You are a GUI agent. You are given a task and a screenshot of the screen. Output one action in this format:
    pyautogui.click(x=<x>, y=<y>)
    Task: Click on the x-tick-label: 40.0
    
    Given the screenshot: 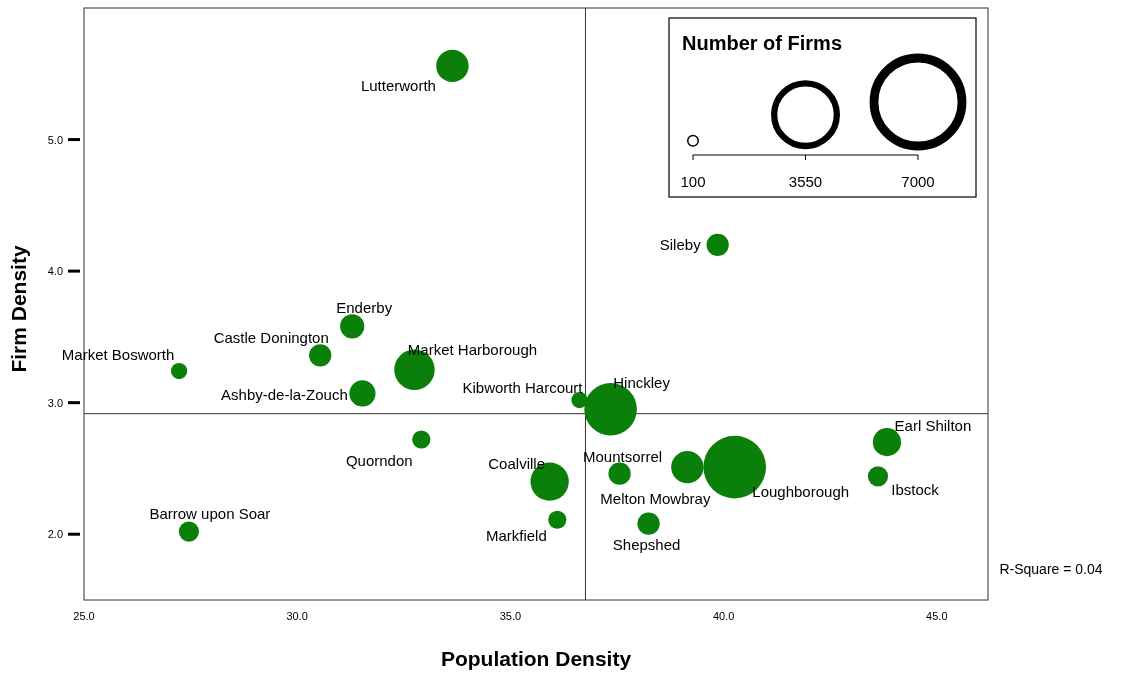 What is the action you would take?
    pyautogui.click(x=723, y=616)
    